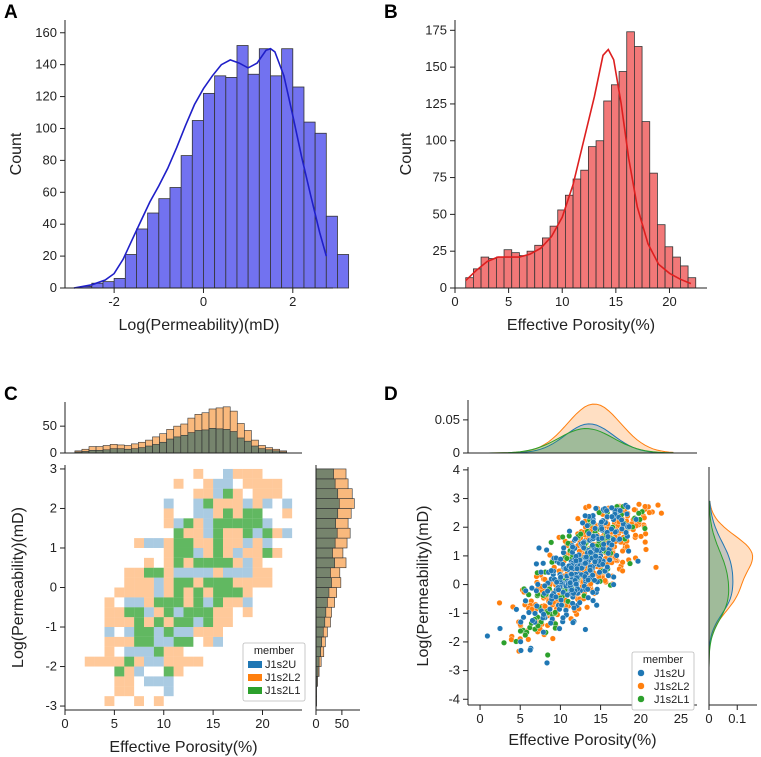 This screenshot has width=761, height=757. What do you see at coordinates (669, 674) in the screenshot?
I see `panelD-legend-label: J1s2U` at bounding box center [669, 674].